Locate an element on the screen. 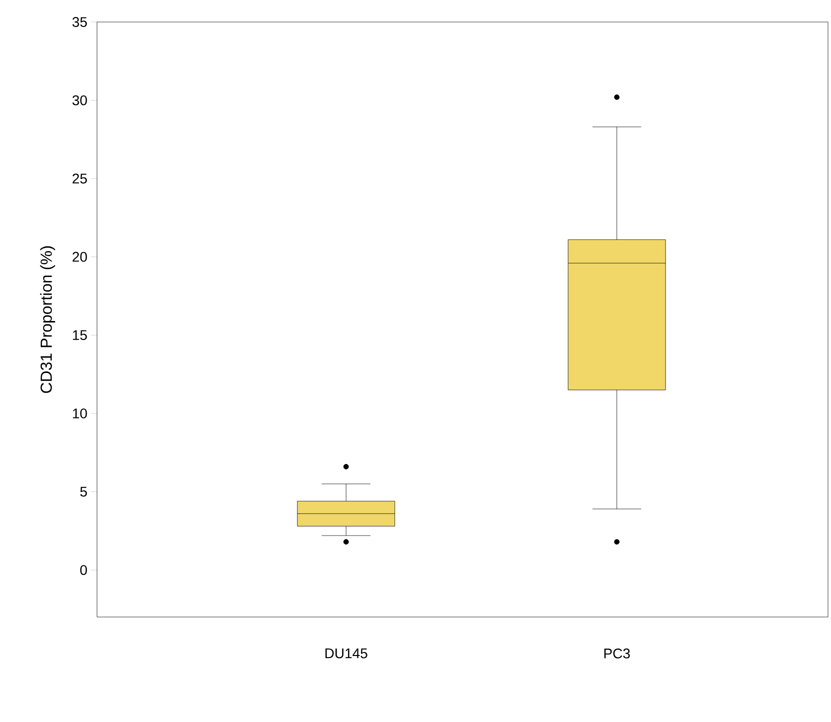 Image resolution: width=831 pixels, height=722 pixels. y-tick-label: 25 is located at coordinates (79, 179).